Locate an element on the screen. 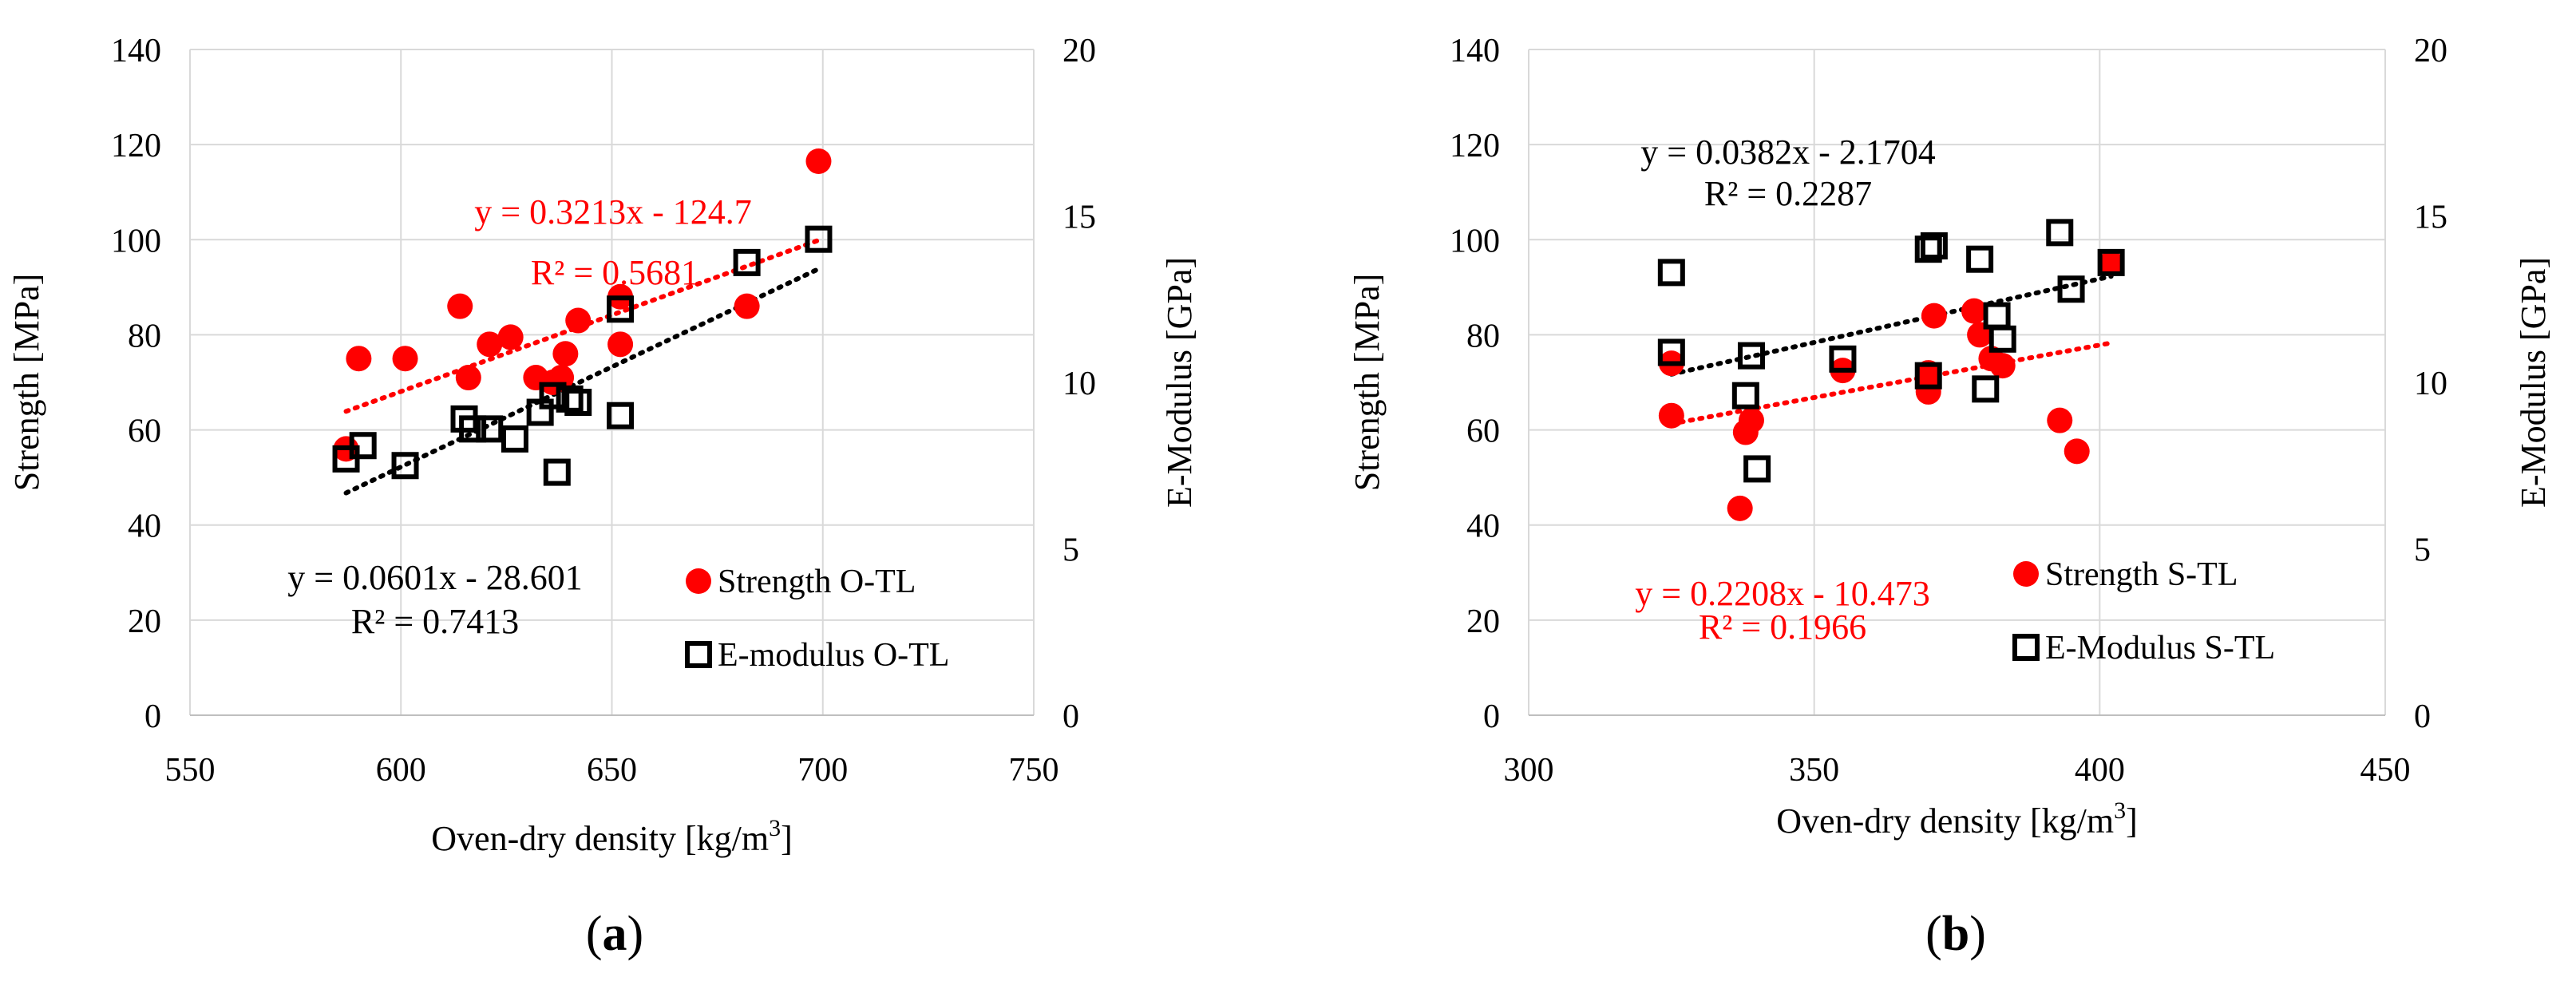 Image resolution: width=2576 pixels, height=993 pixels. panel-label: (b) is located at coordinates (1956, 934).